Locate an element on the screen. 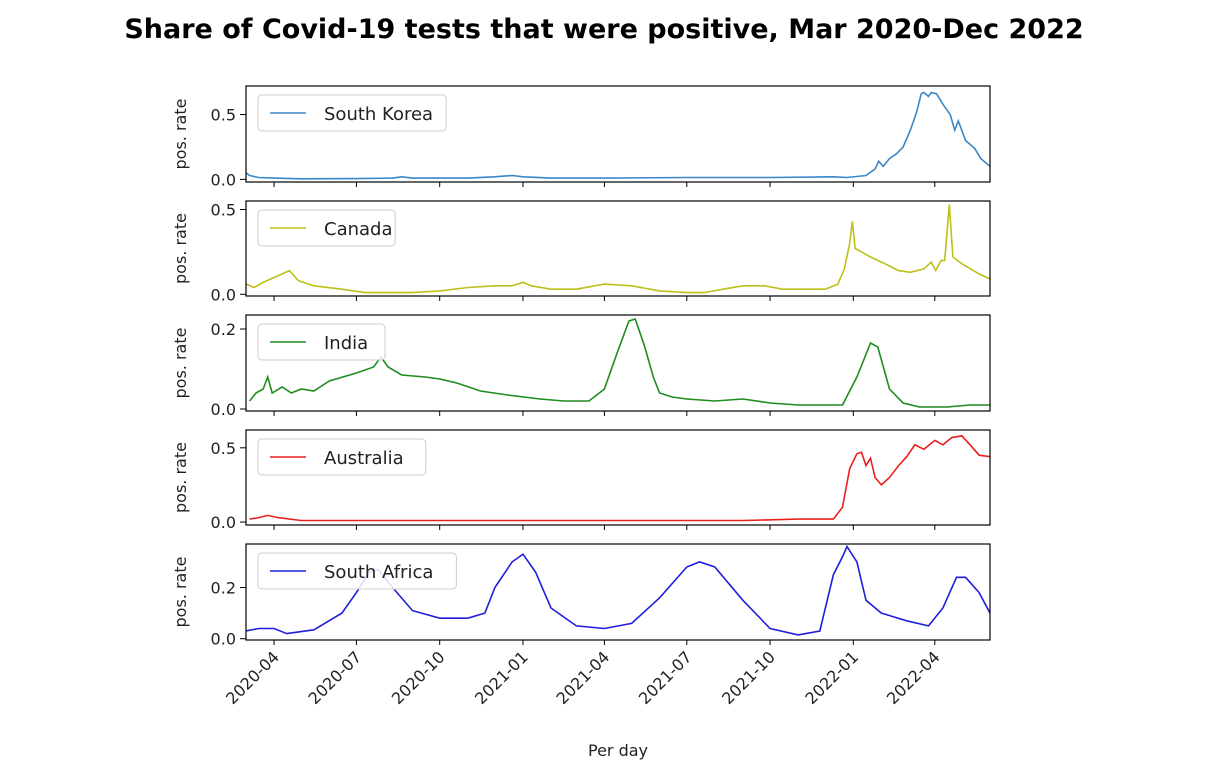 This screenshot has width=1209, height=766. legend-label: India is located at coordinates (346, 343).